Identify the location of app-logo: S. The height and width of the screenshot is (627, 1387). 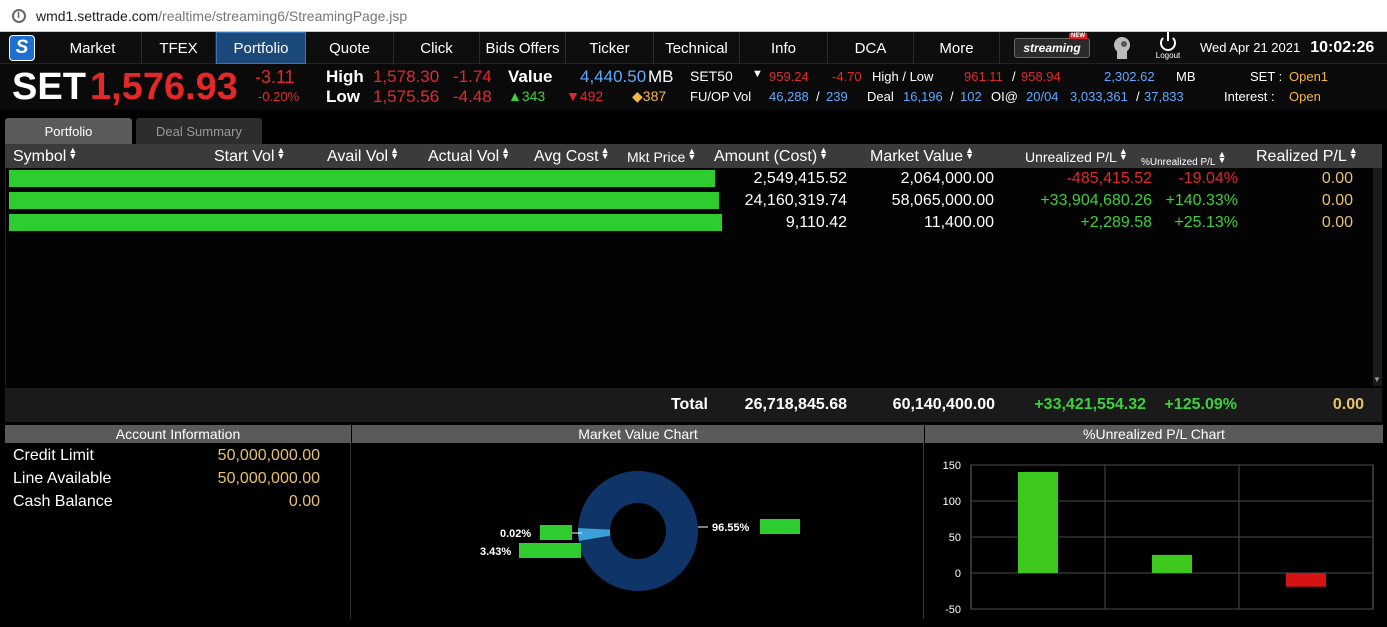
(22, 48).